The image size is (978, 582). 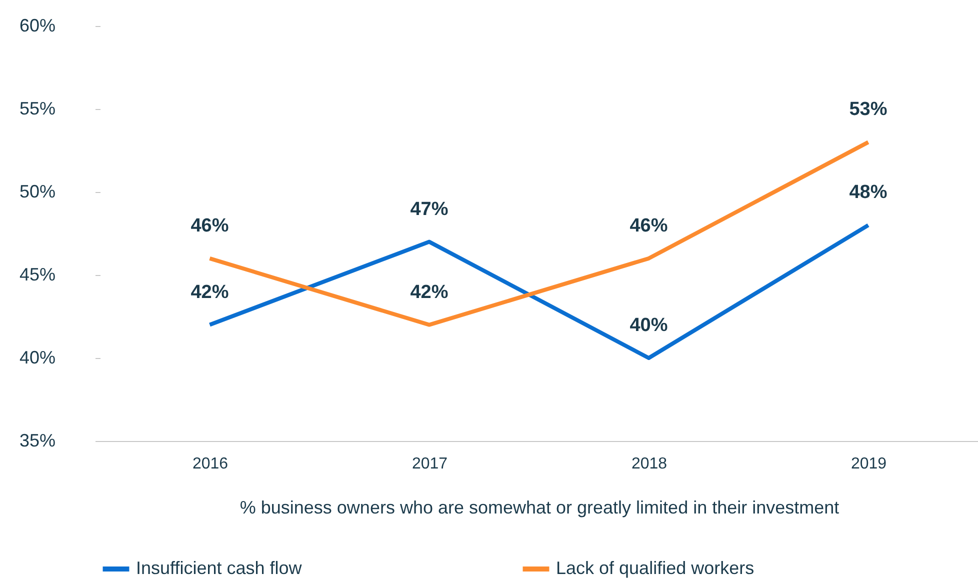 What do you see at coordinates (37, 274) in the screenshot?
I see `y-tick-label: 45%` at bounding box center [37, 274].